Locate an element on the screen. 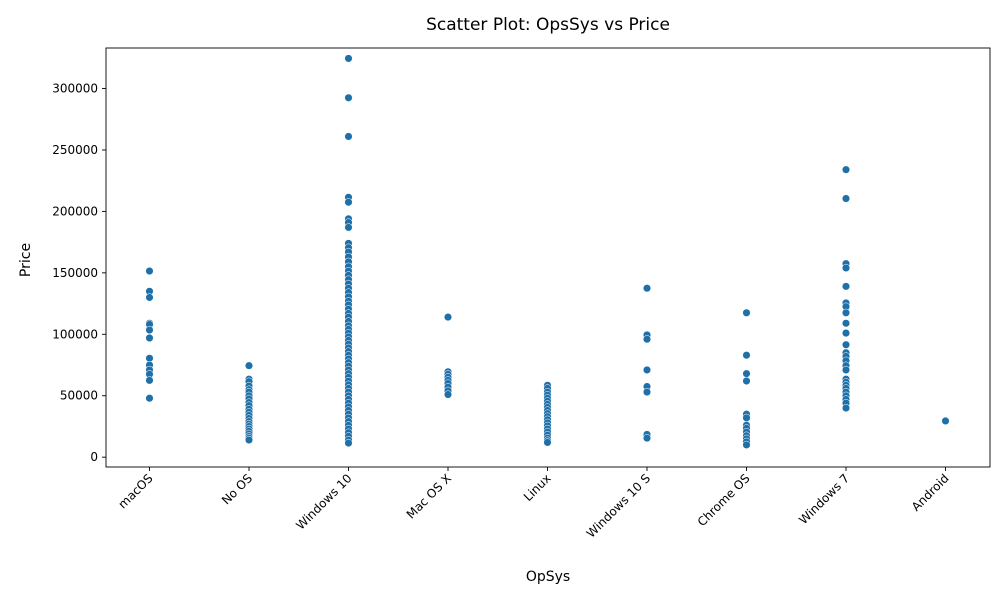 This screenshot has width=1000, height=600. x-tick-label: Windows 10 S is located at coordinates (618, 505).